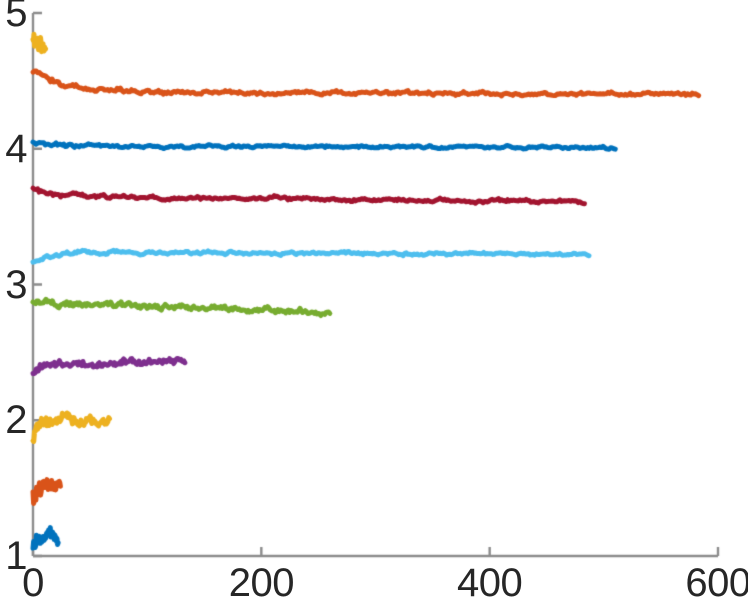 The image size is (748, 605). What do you see at coordinates (33, 583) in the screenshot?
I see `x-axis-tick-label: 0` at bounding box center [33, 583].